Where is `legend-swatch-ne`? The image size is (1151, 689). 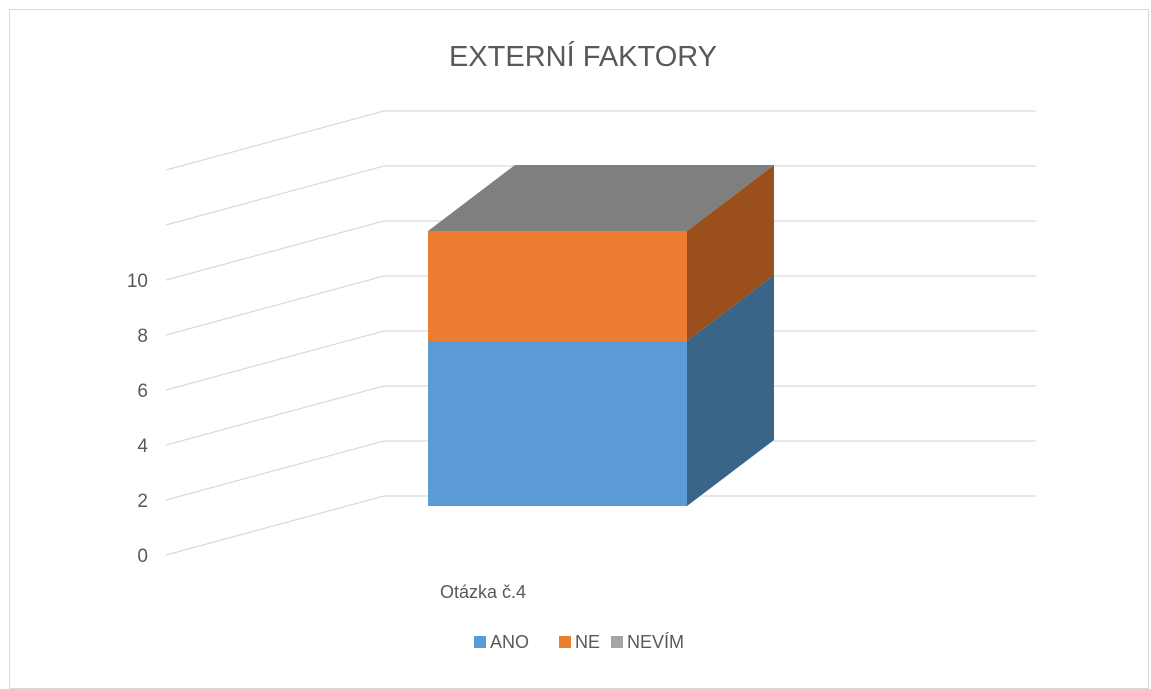 legend-swatch-ne is located at coordinates (565, 642).